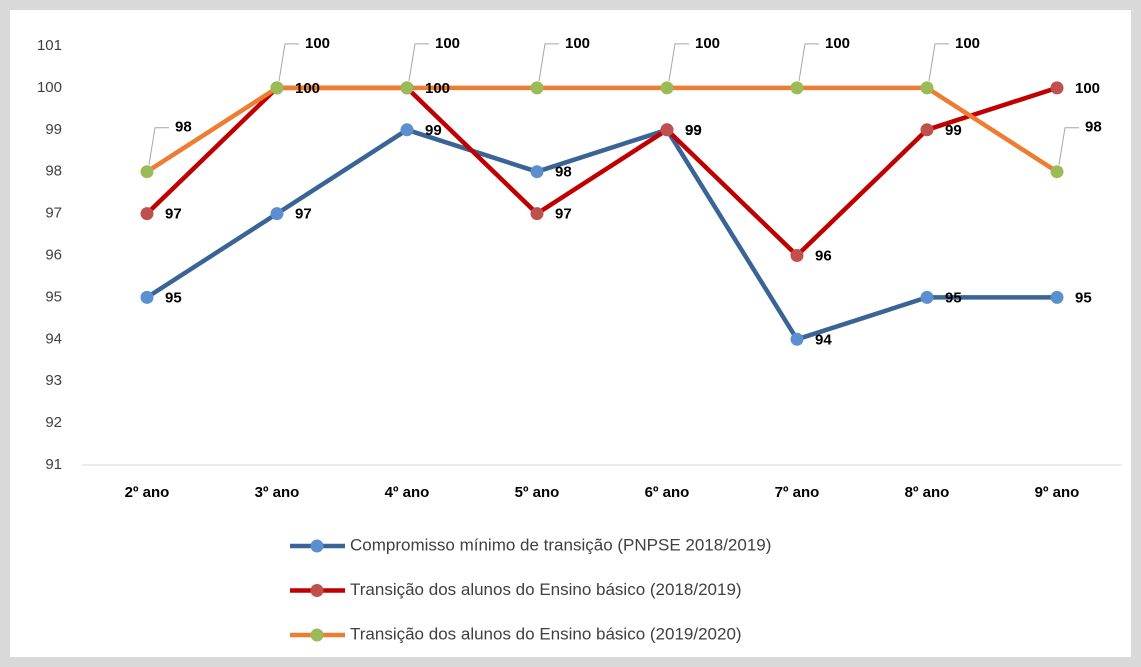  I want to click on x-tick-label: 5º ano, so click(537, 492).